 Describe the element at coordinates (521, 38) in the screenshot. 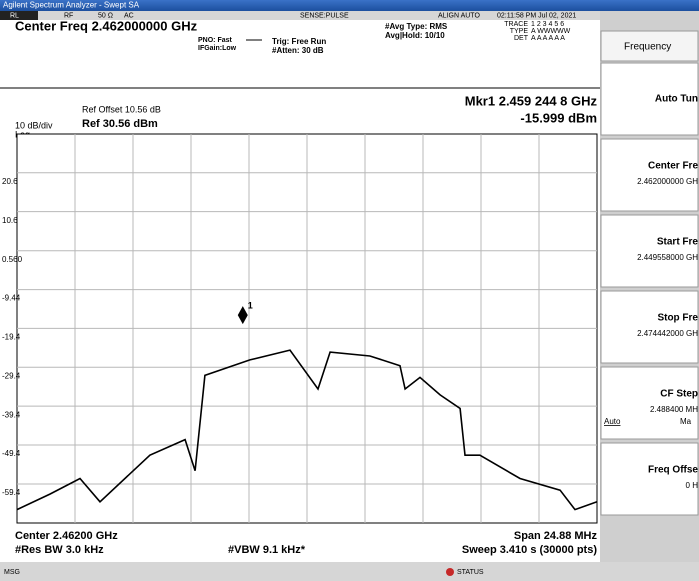

I see `det-label: DET` at that location.